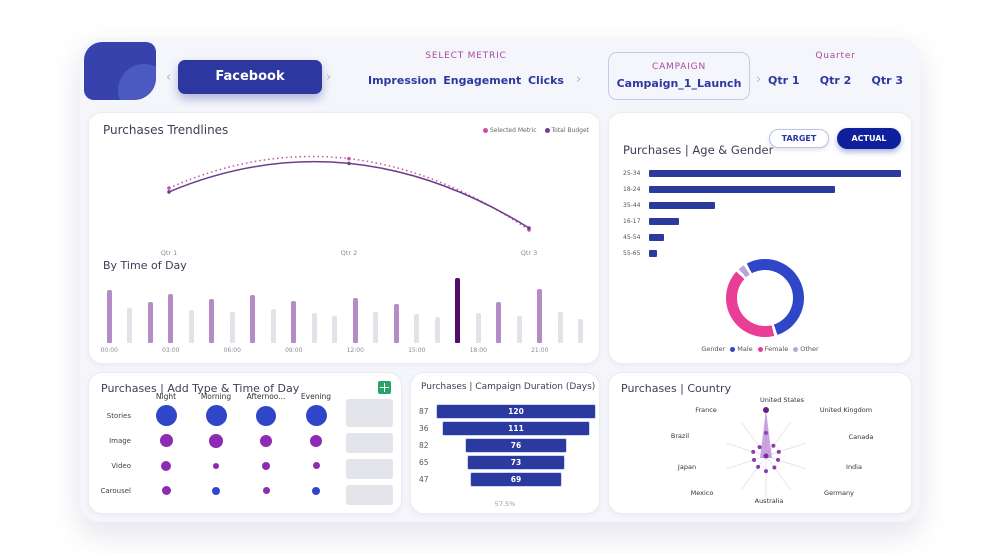  What do you see at coordinates (809, 349) in the screenshot?
I see `gender-legend-label: Other` at bounding box center [809, 349].